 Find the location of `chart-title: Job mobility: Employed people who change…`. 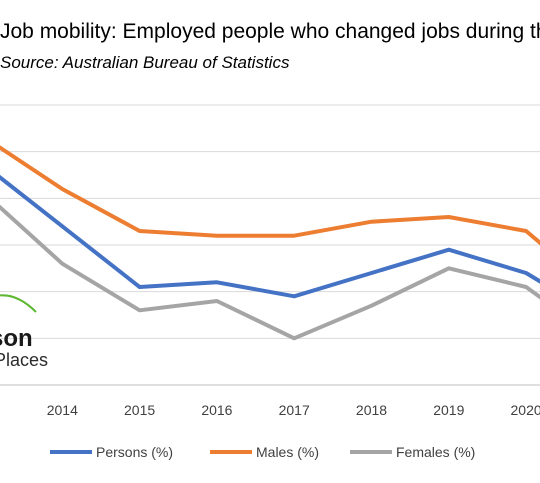

chart-title: Job mobility: Employed people who change… is located at coordinates (270, 31).